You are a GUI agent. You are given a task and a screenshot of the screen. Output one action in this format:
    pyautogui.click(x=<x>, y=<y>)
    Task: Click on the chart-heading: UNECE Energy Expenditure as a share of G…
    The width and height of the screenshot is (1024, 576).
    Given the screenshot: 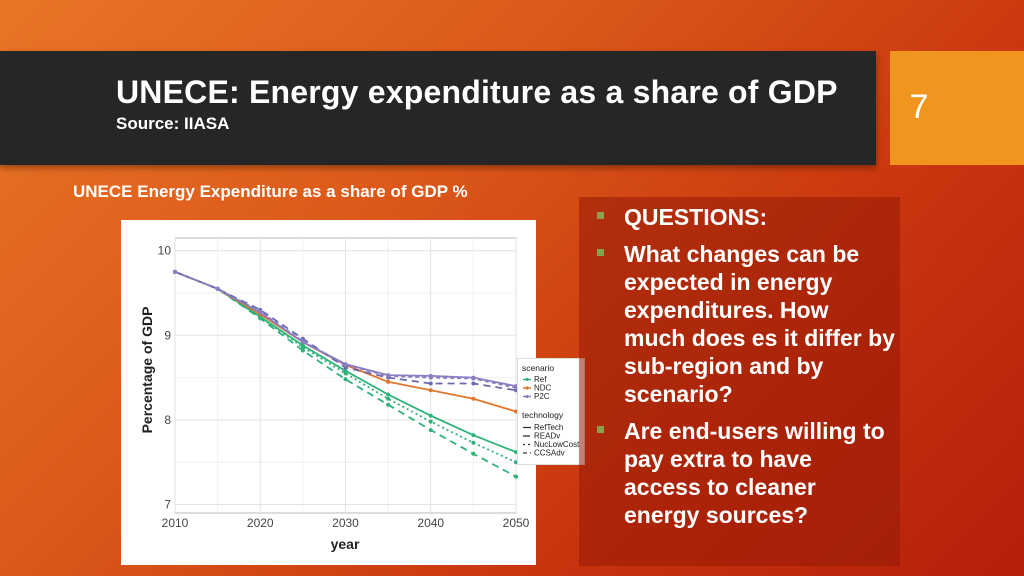 What is the action you would take?
    pyautogui.click(x=270, y=191)
    